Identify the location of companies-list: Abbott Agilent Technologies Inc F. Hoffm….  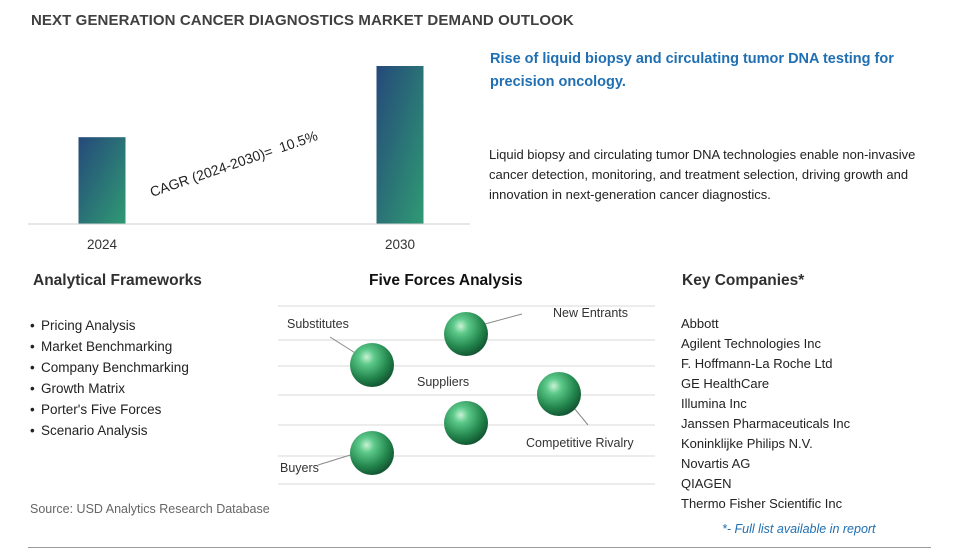
(765, 414).